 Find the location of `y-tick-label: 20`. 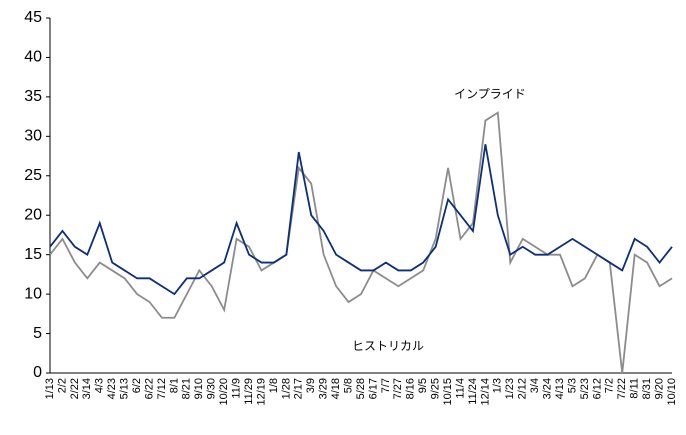

y-tick-label: 20 is located at coordinates (33, 214).